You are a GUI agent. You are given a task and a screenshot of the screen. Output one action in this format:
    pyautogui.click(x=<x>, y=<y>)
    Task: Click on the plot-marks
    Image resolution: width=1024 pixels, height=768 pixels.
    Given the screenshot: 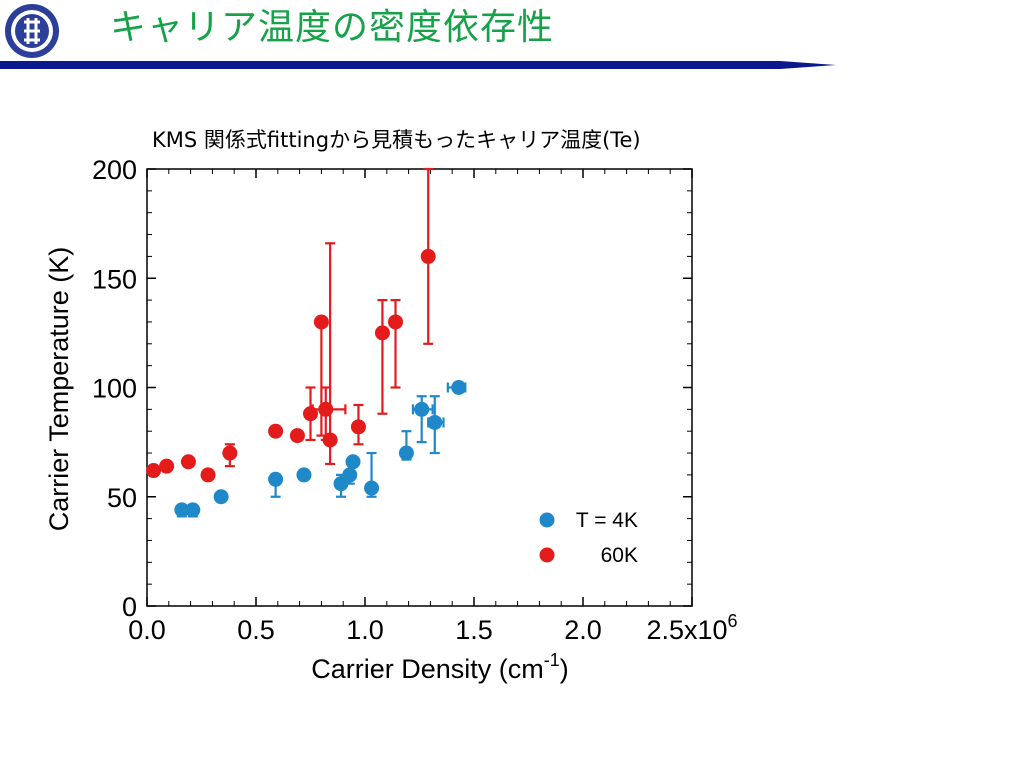 What is the action you would take?
    pyautogui.click(x=306, y=342)
    